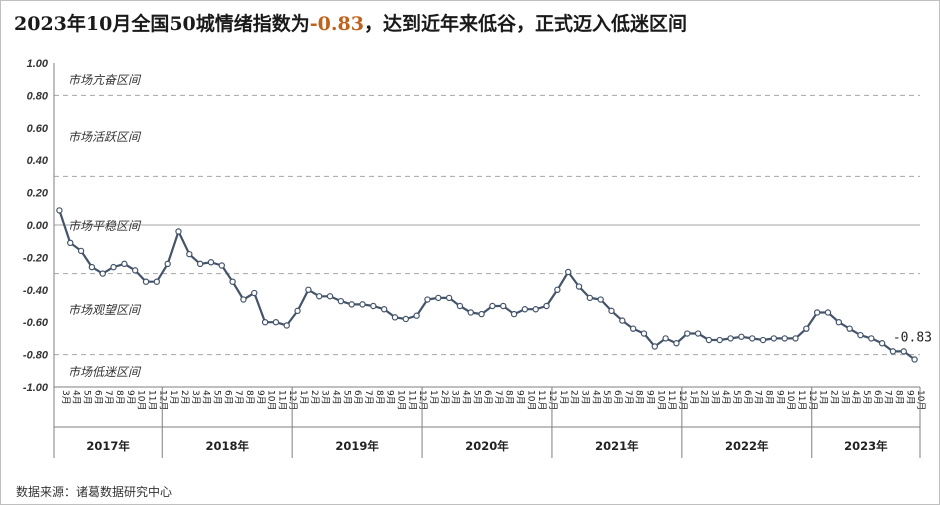 Image resolution: width=940 pixels, height=505 pixels. What do you see at coordinates (105, 226) in the screenshot?
I see `zone-label: 市场平稳区间` at bounding box center [105, 226].